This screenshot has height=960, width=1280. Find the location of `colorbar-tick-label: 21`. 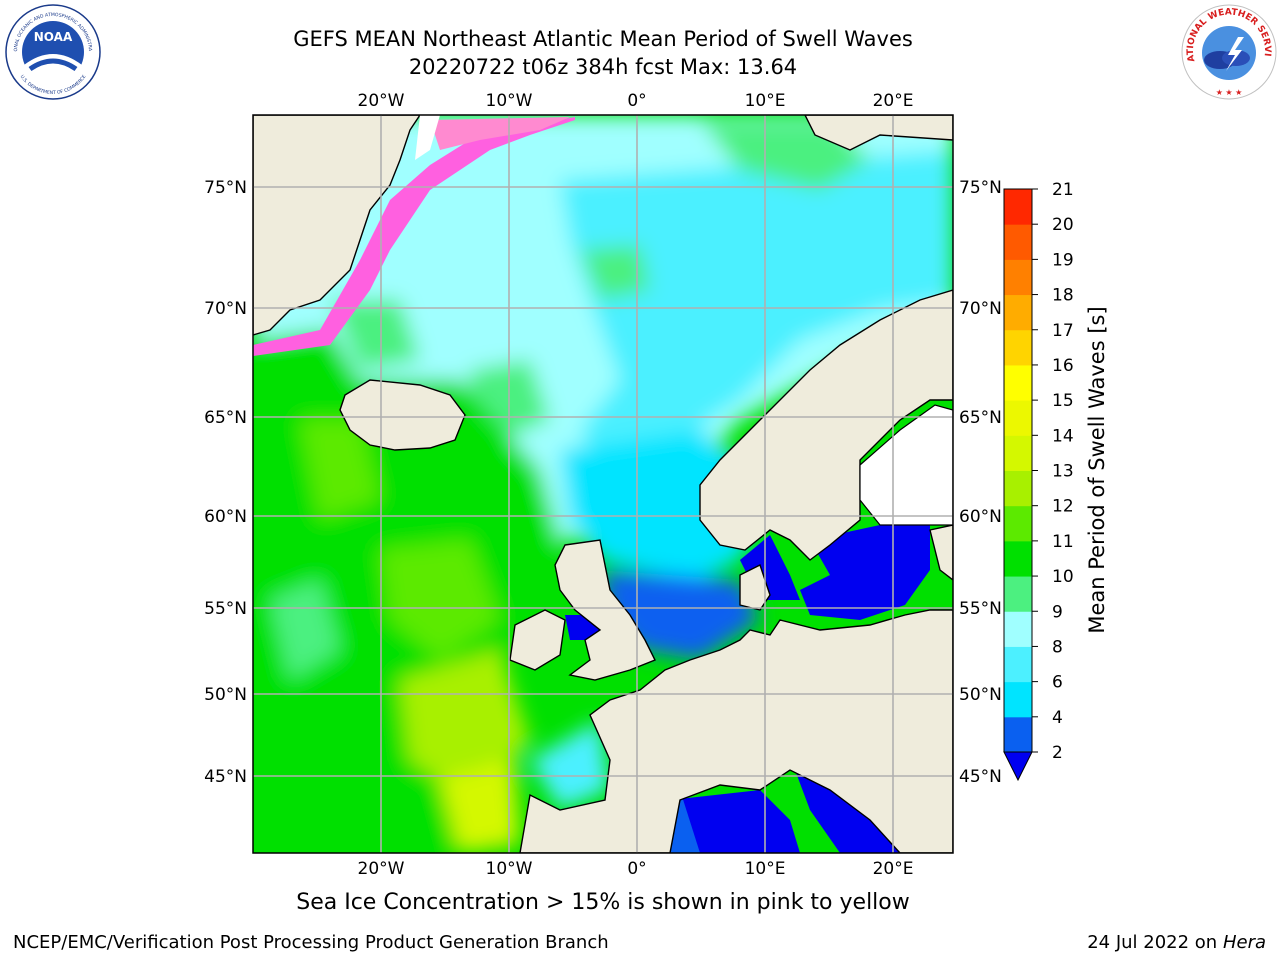

colorbar-tick-label: 21 is located at coordinates (1063, 190).